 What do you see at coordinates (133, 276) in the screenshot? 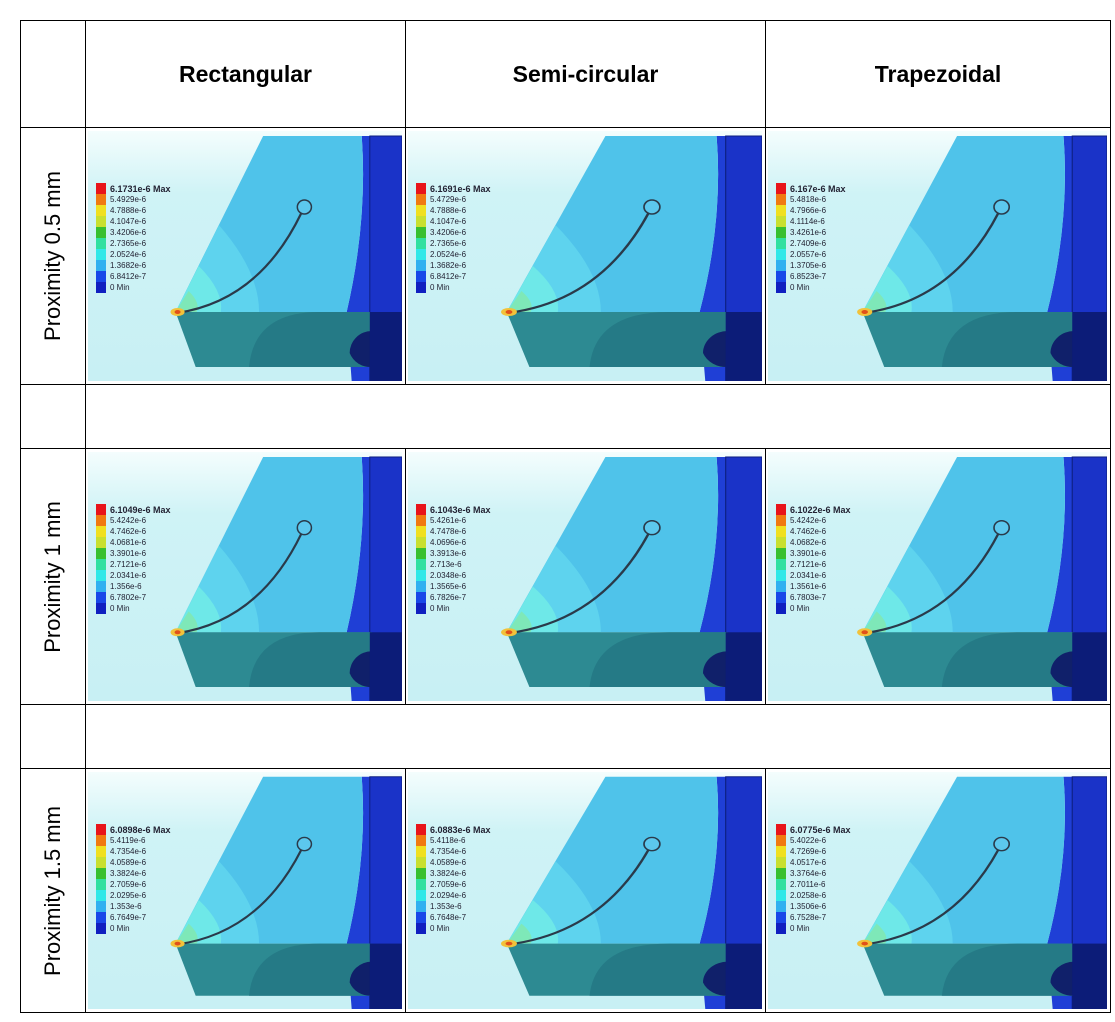
I see `legend-row: 6.8412e-7` at bounding box center [133, 276].